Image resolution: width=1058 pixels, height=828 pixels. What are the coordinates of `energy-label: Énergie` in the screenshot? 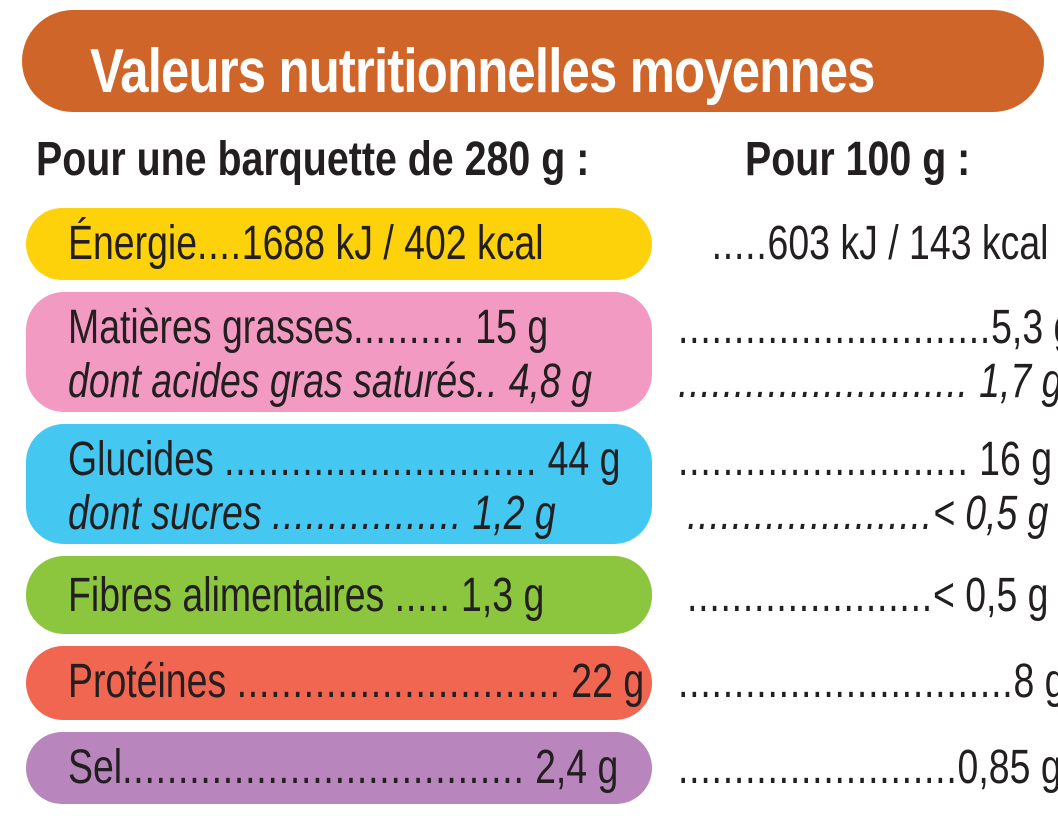 It's located at (133, 243).